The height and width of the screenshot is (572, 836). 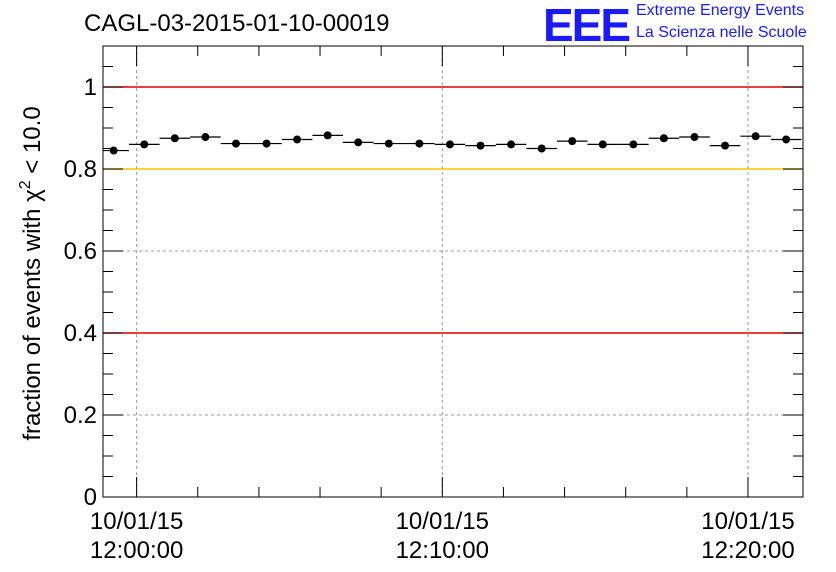 I want to click on y-axis-label-superscript: 2, so click(x=25, y=184).